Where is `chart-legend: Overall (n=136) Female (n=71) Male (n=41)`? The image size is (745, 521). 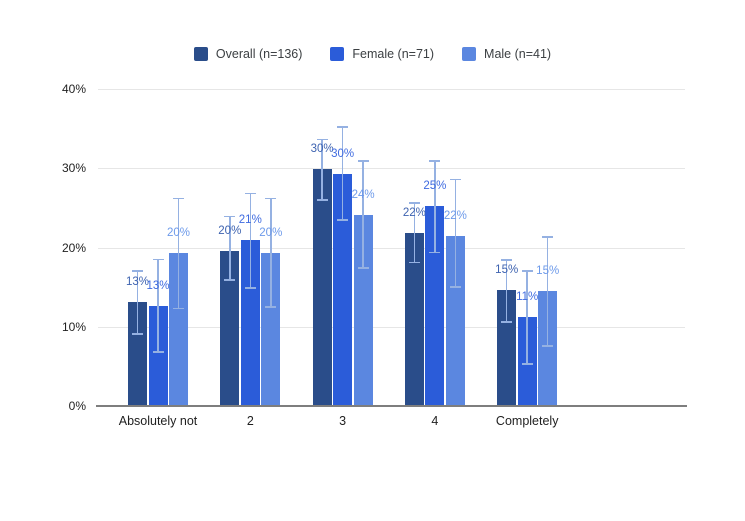
chart-legend: Overall (n=136) Female (n=71) Male (n=41) is located at coordinates (372, 54).